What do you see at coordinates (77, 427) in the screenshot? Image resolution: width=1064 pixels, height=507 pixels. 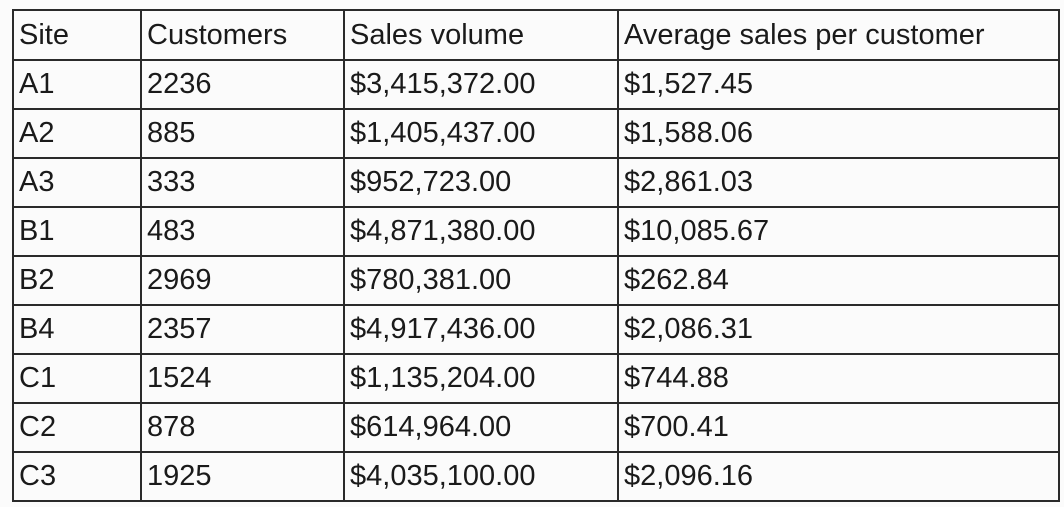 I see `cell-site: C2` at bounding box center [77, 427].